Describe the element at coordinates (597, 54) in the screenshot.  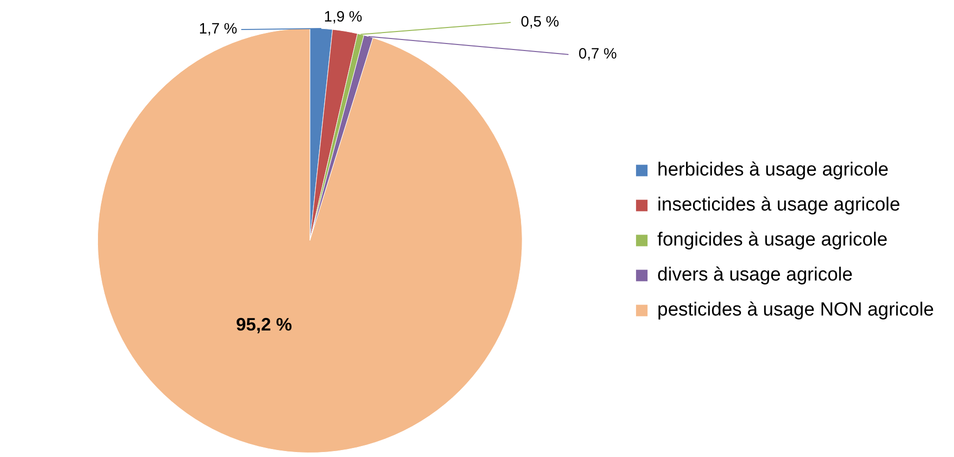
I see `data-label: 0,7 %` at that location.